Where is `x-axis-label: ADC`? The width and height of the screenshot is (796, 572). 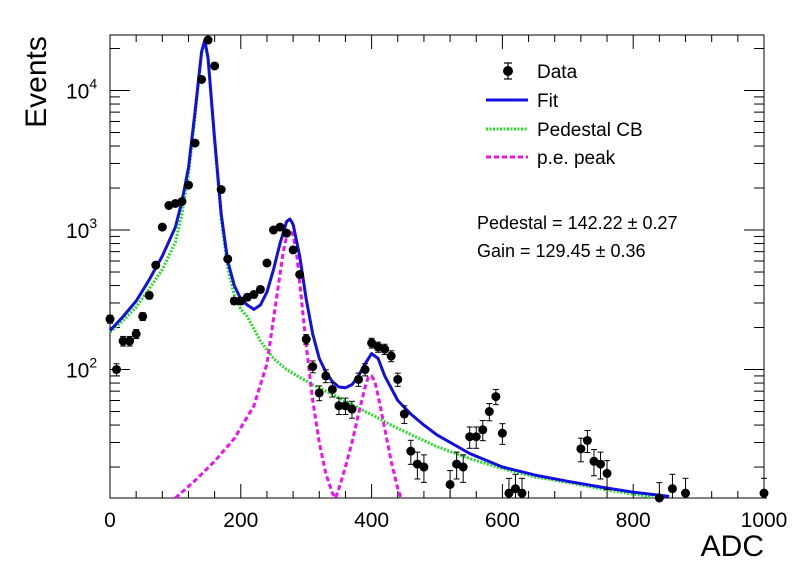 x-axis-label: ADC is located at coordinates (732, 546).